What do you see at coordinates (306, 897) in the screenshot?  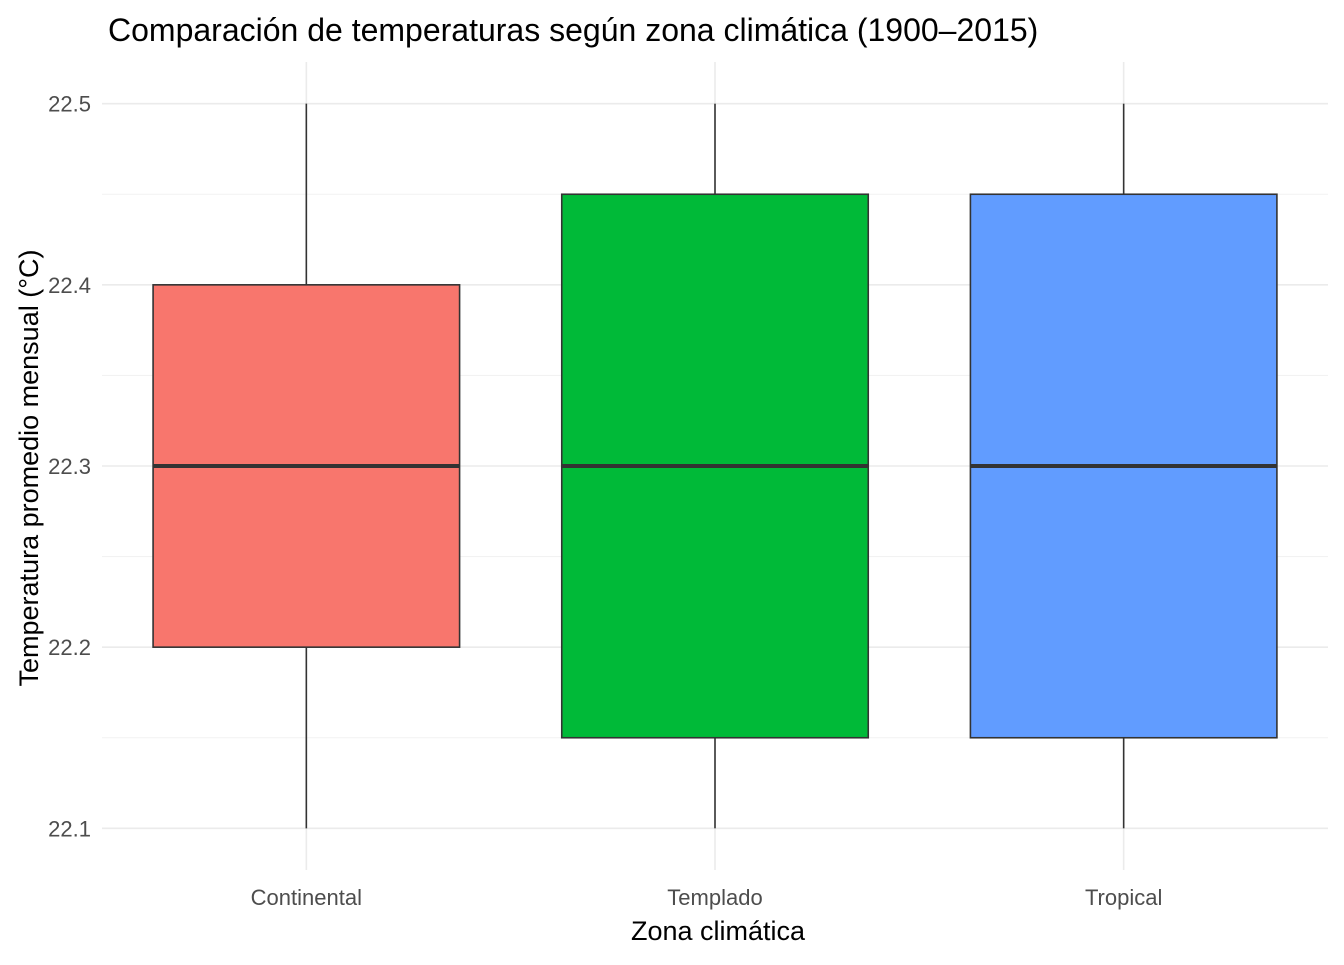 I see `x-tick-label: Continental` at bounding box center [306, 897].